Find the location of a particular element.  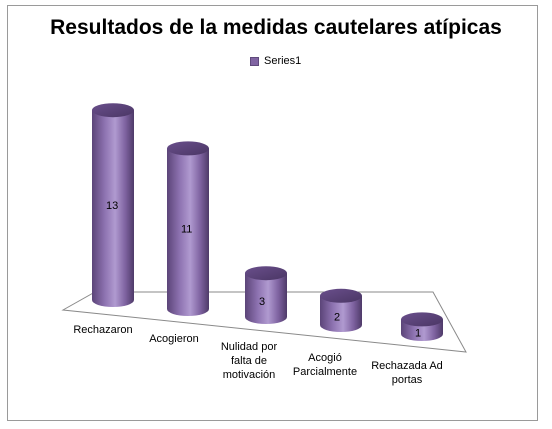

bar-3: 2 is located at coordinates (341, 310).